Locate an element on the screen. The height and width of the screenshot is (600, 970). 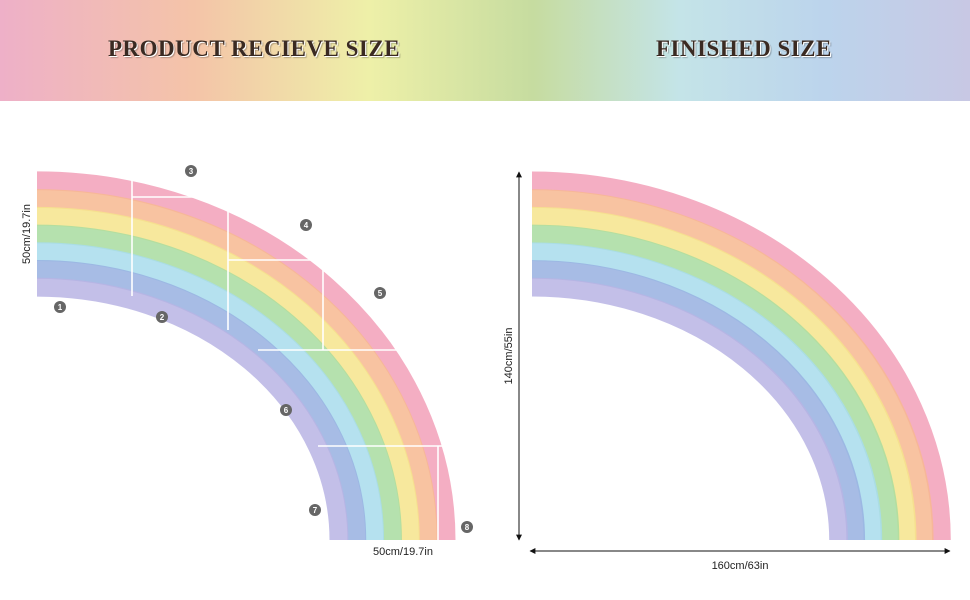
left-title: PRODUCT RECIEVE SIZE is located at coordinates (254, 48).